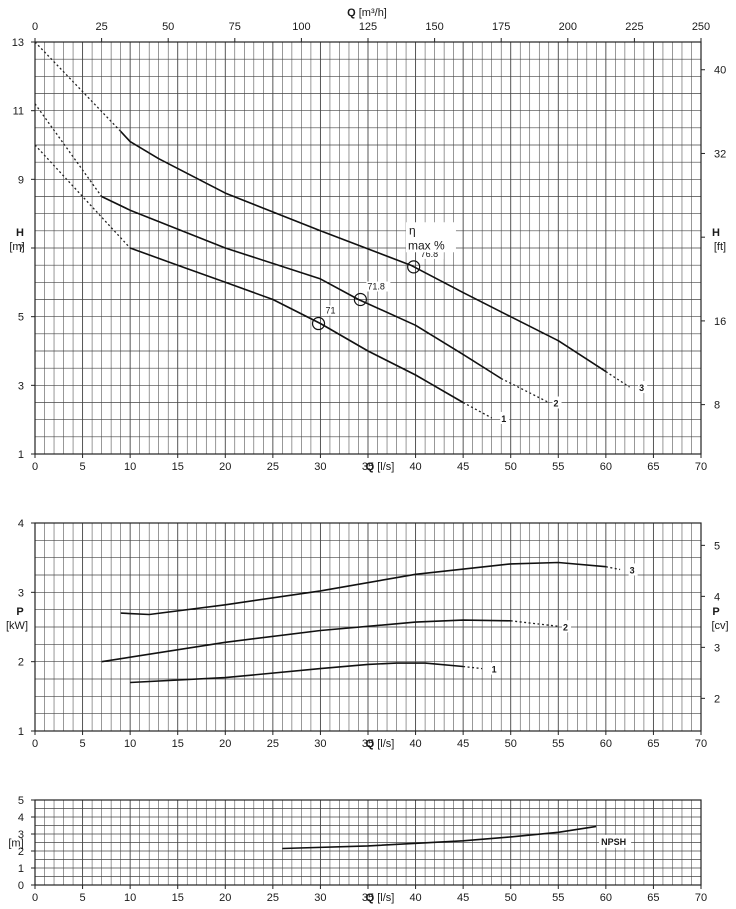 This screenshot has width=736, height=909. I want to click on series-NPSH-line, so click(439, 837).